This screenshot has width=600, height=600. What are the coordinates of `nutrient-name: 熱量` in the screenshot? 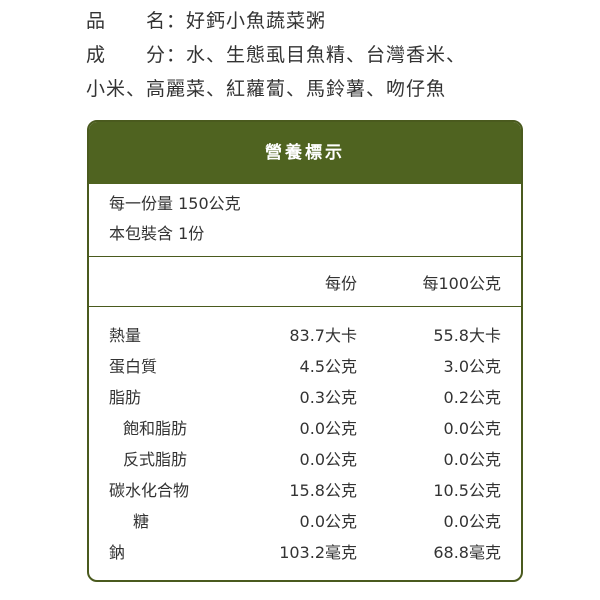 It's located at (125, 335).